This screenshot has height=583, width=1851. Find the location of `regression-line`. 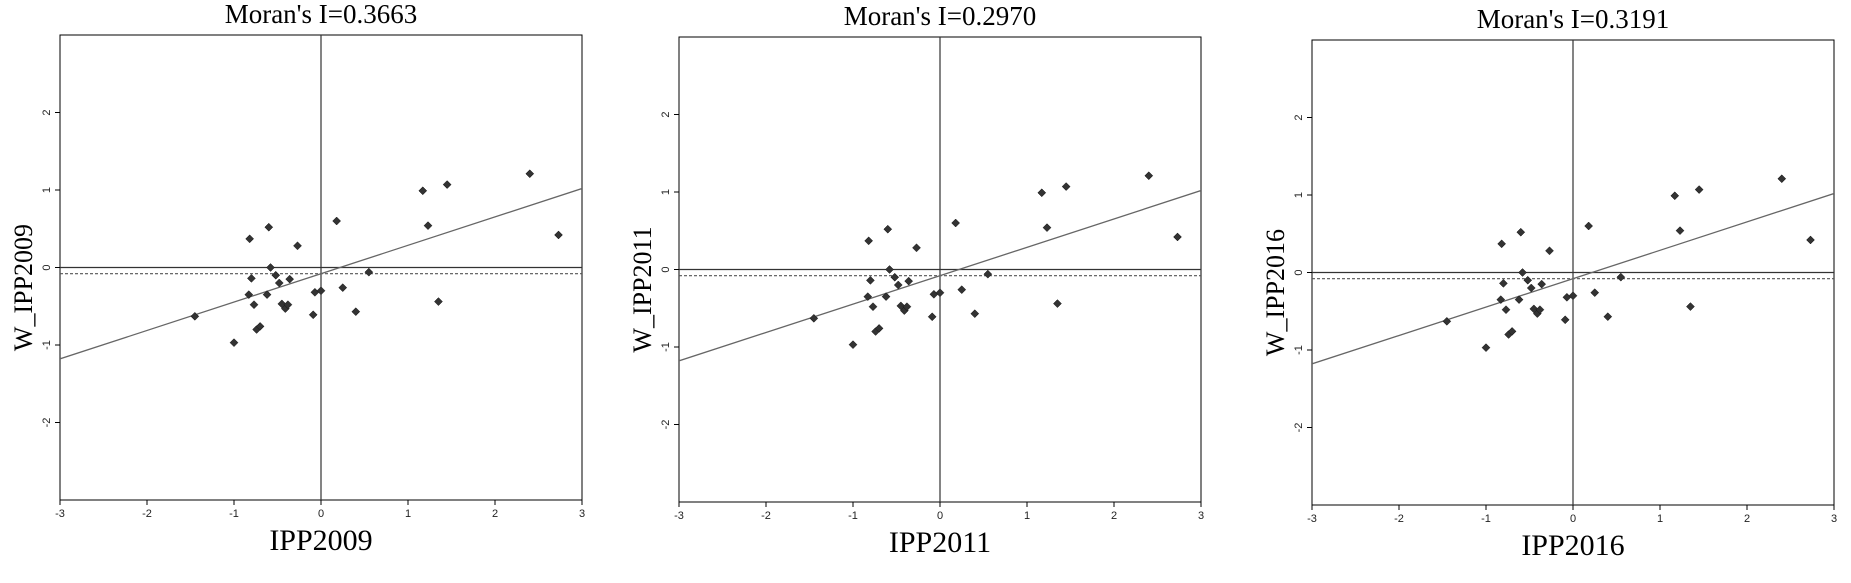

regression-line is located at coordinates (940, 275).